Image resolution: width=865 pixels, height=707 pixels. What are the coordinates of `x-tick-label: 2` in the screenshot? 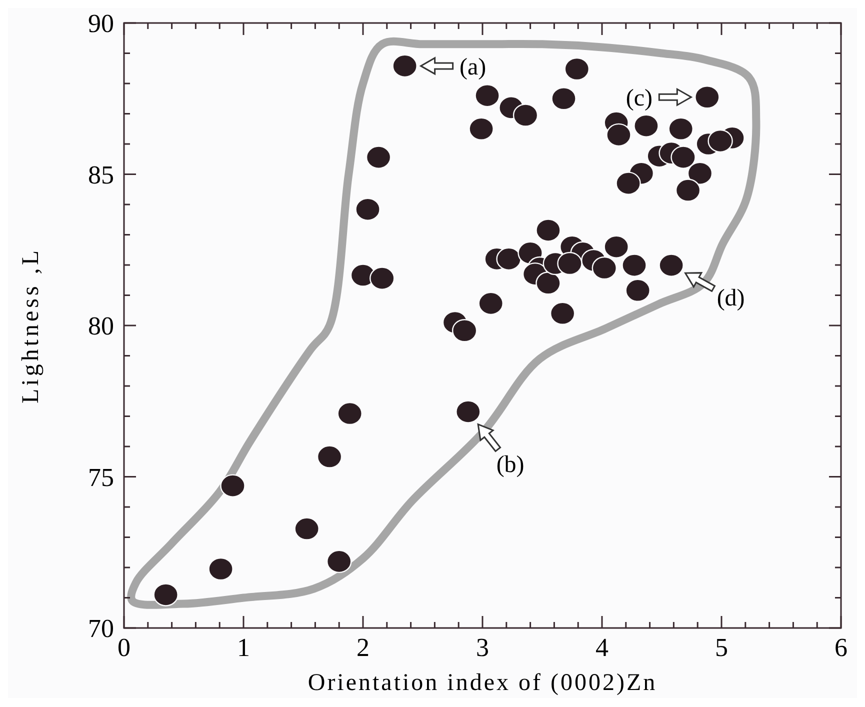 It's located at (363, 647).